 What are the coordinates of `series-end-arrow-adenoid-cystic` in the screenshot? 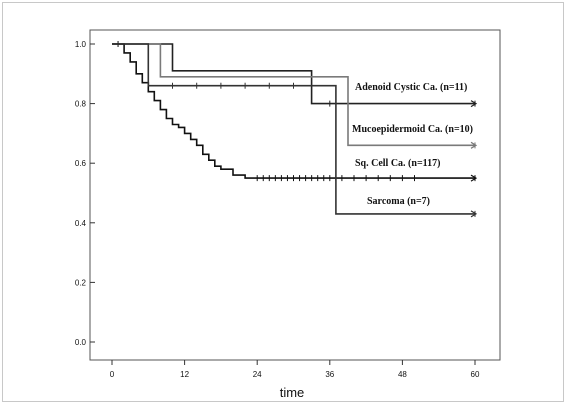 It's located at (474, 104).